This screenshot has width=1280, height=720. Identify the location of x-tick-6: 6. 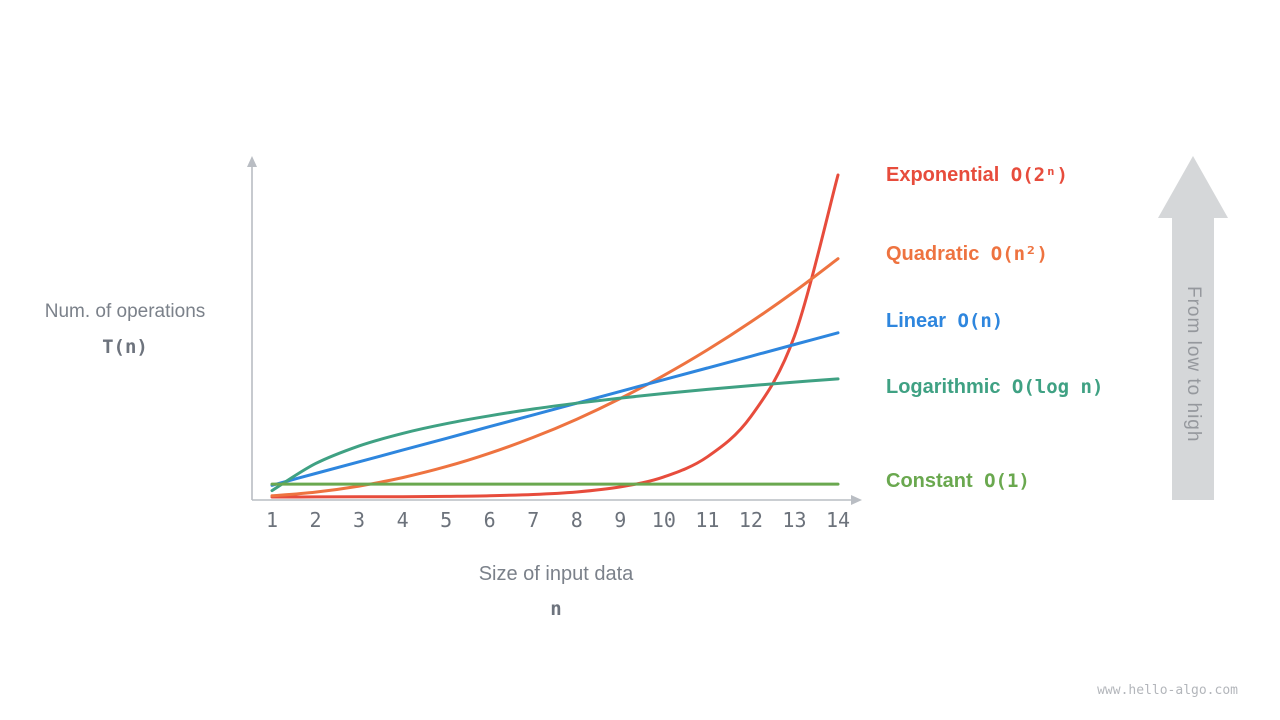
(489, 520).